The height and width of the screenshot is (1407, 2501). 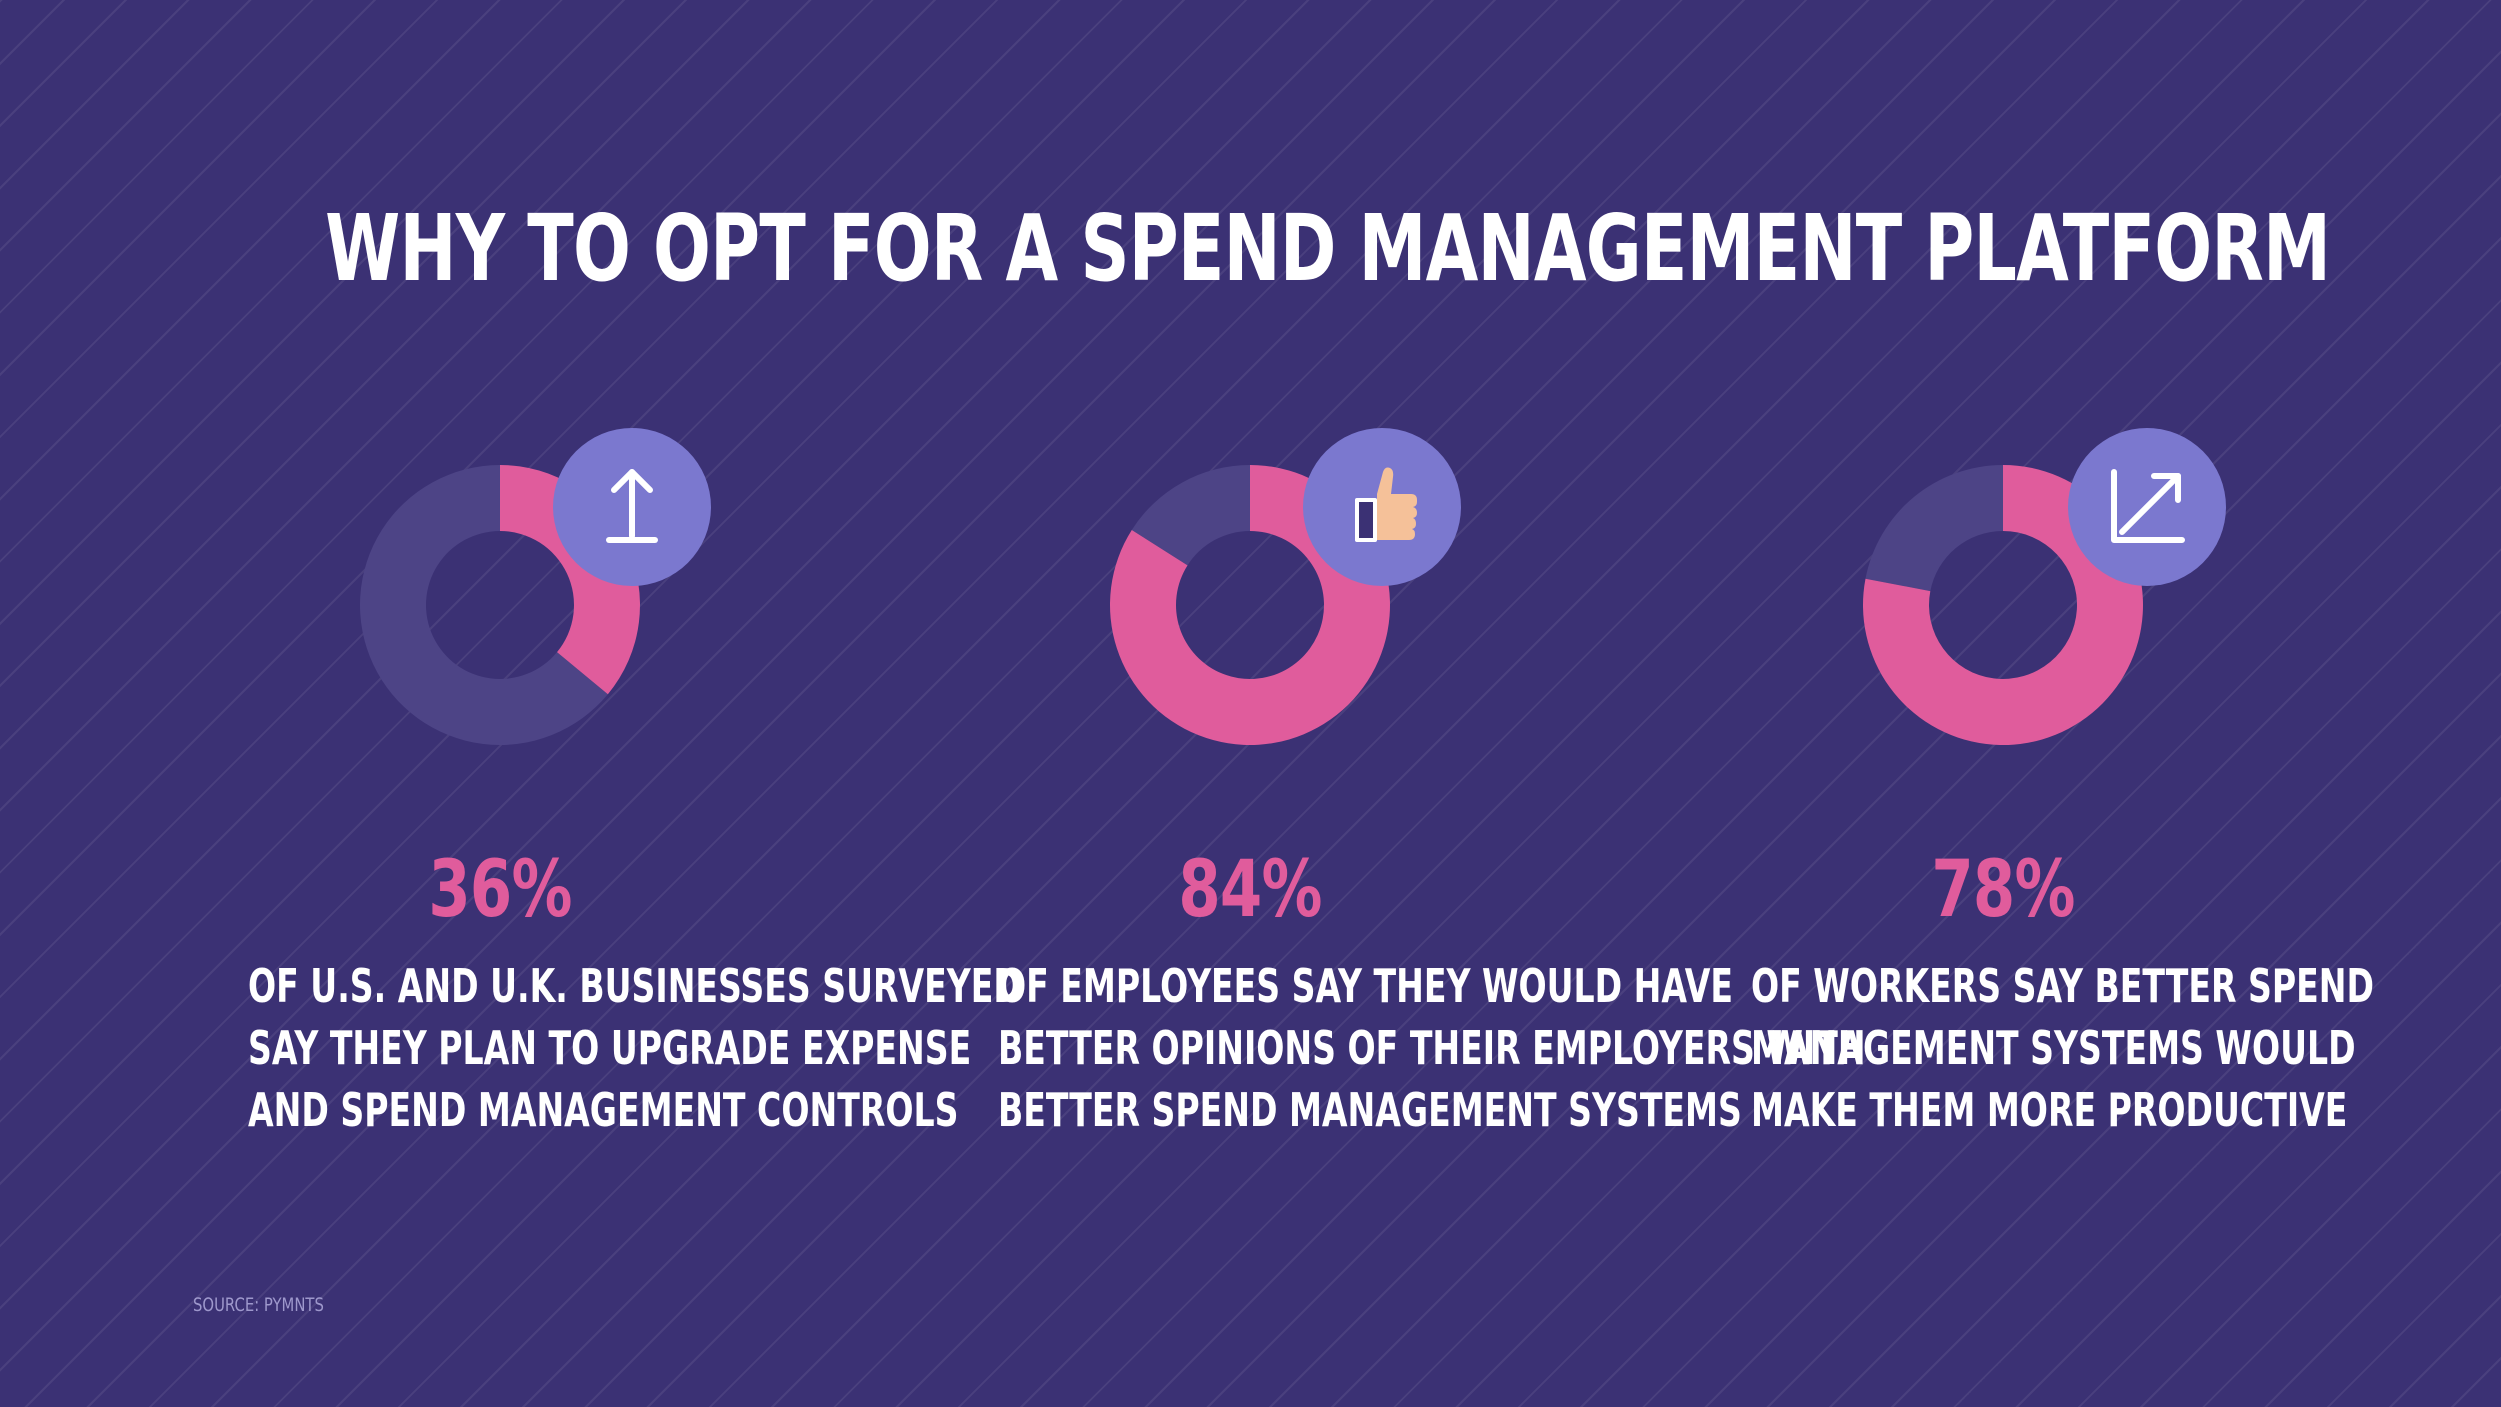 I want to click on upload-arrow-icon, so click(x=632, y=507).